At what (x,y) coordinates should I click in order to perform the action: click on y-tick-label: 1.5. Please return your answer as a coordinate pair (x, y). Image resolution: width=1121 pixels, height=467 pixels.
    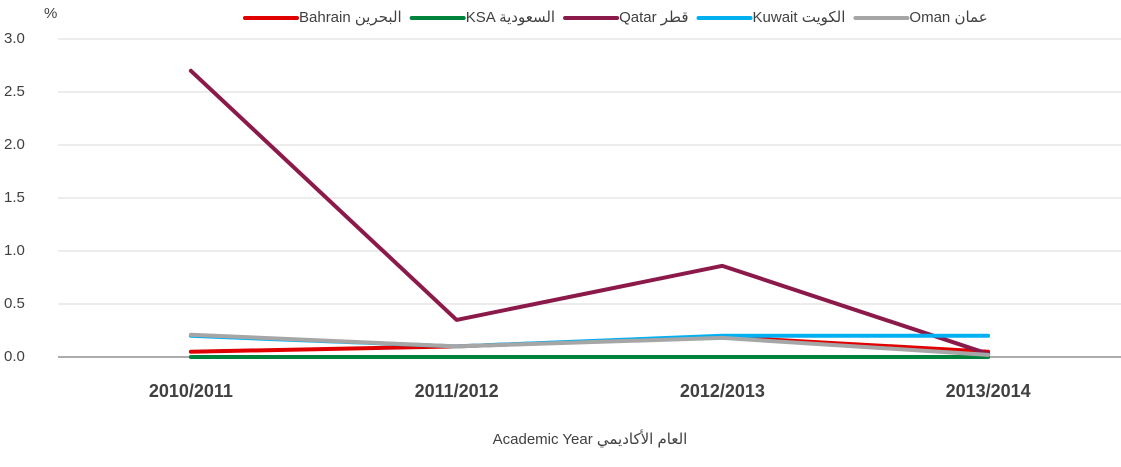
    Looking at the image, I should click on (14, 197).